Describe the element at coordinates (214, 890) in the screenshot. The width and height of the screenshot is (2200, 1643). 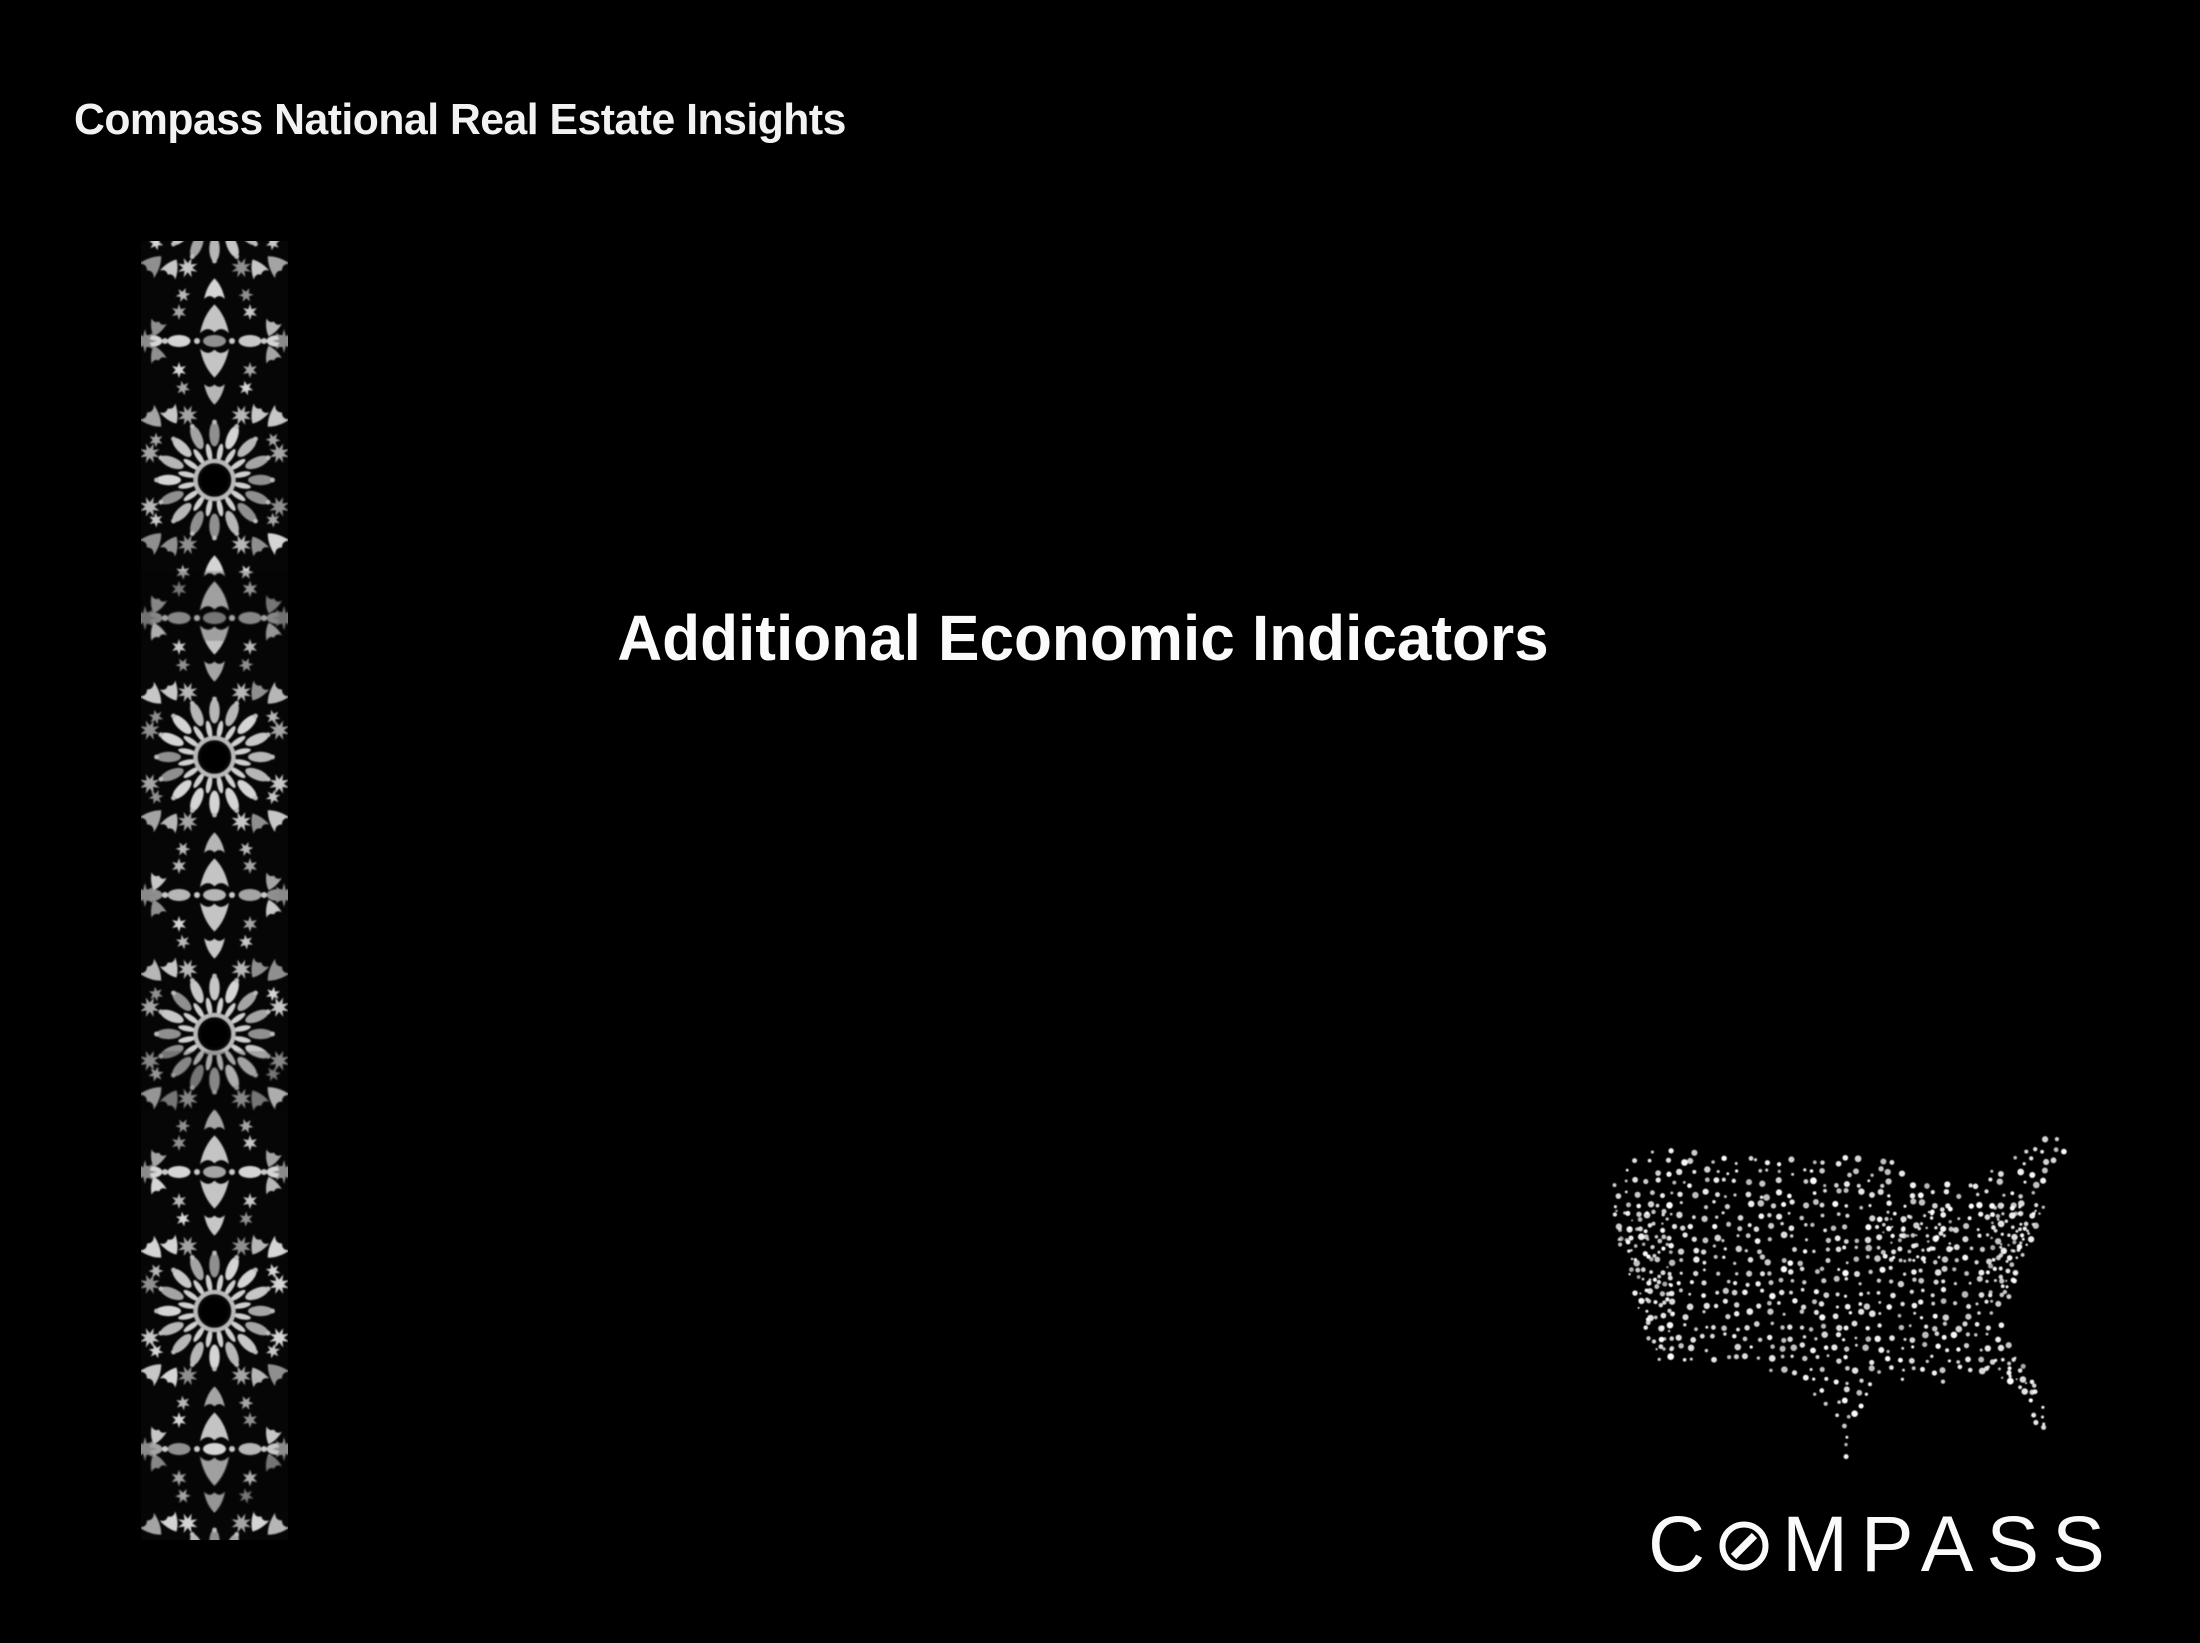
I see `zellige-pattern-strip` at that location.